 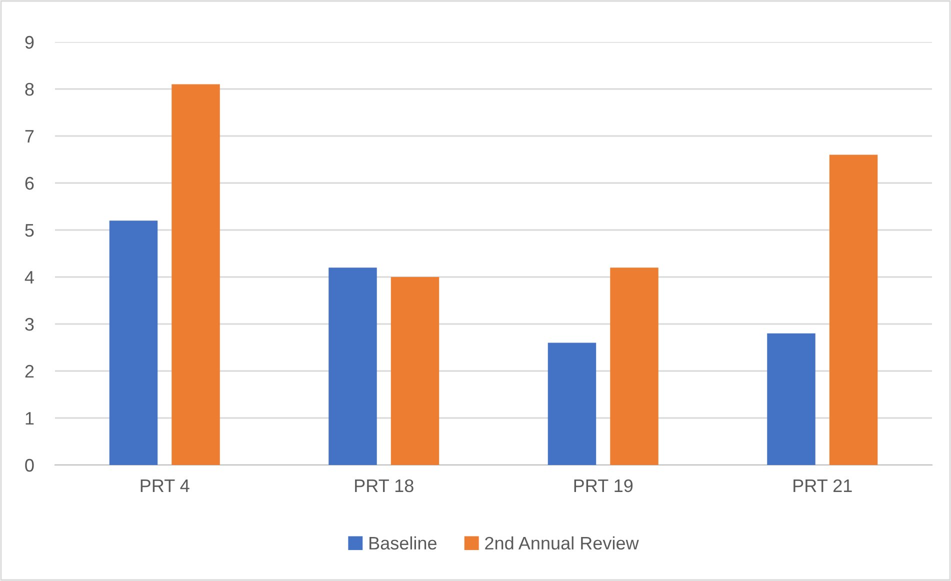 What do you see at coordinates (29, 183) in the screenshot?
I see `y-tick-label: 6` at bounding box center [29, 183].